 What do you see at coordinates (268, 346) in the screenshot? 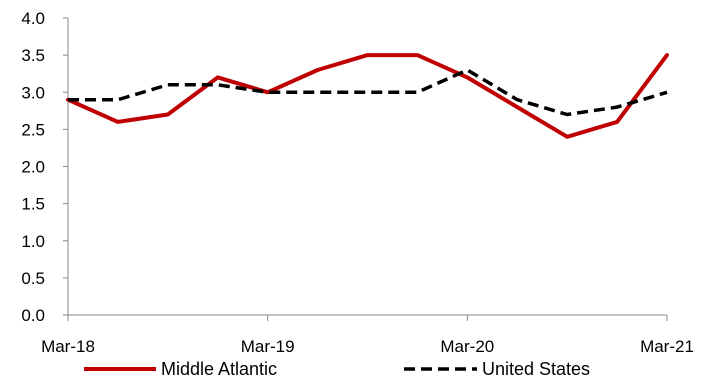
I see `x-tick-label: Mar-19` at bounding box center [268, 346].